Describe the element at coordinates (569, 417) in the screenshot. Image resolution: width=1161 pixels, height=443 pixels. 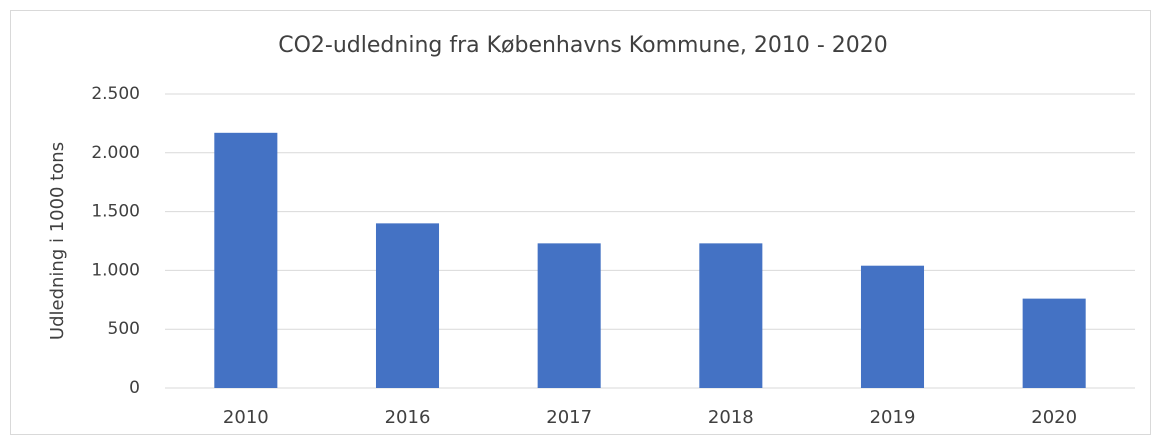
I see `x-tick-label: 2017` at that location.